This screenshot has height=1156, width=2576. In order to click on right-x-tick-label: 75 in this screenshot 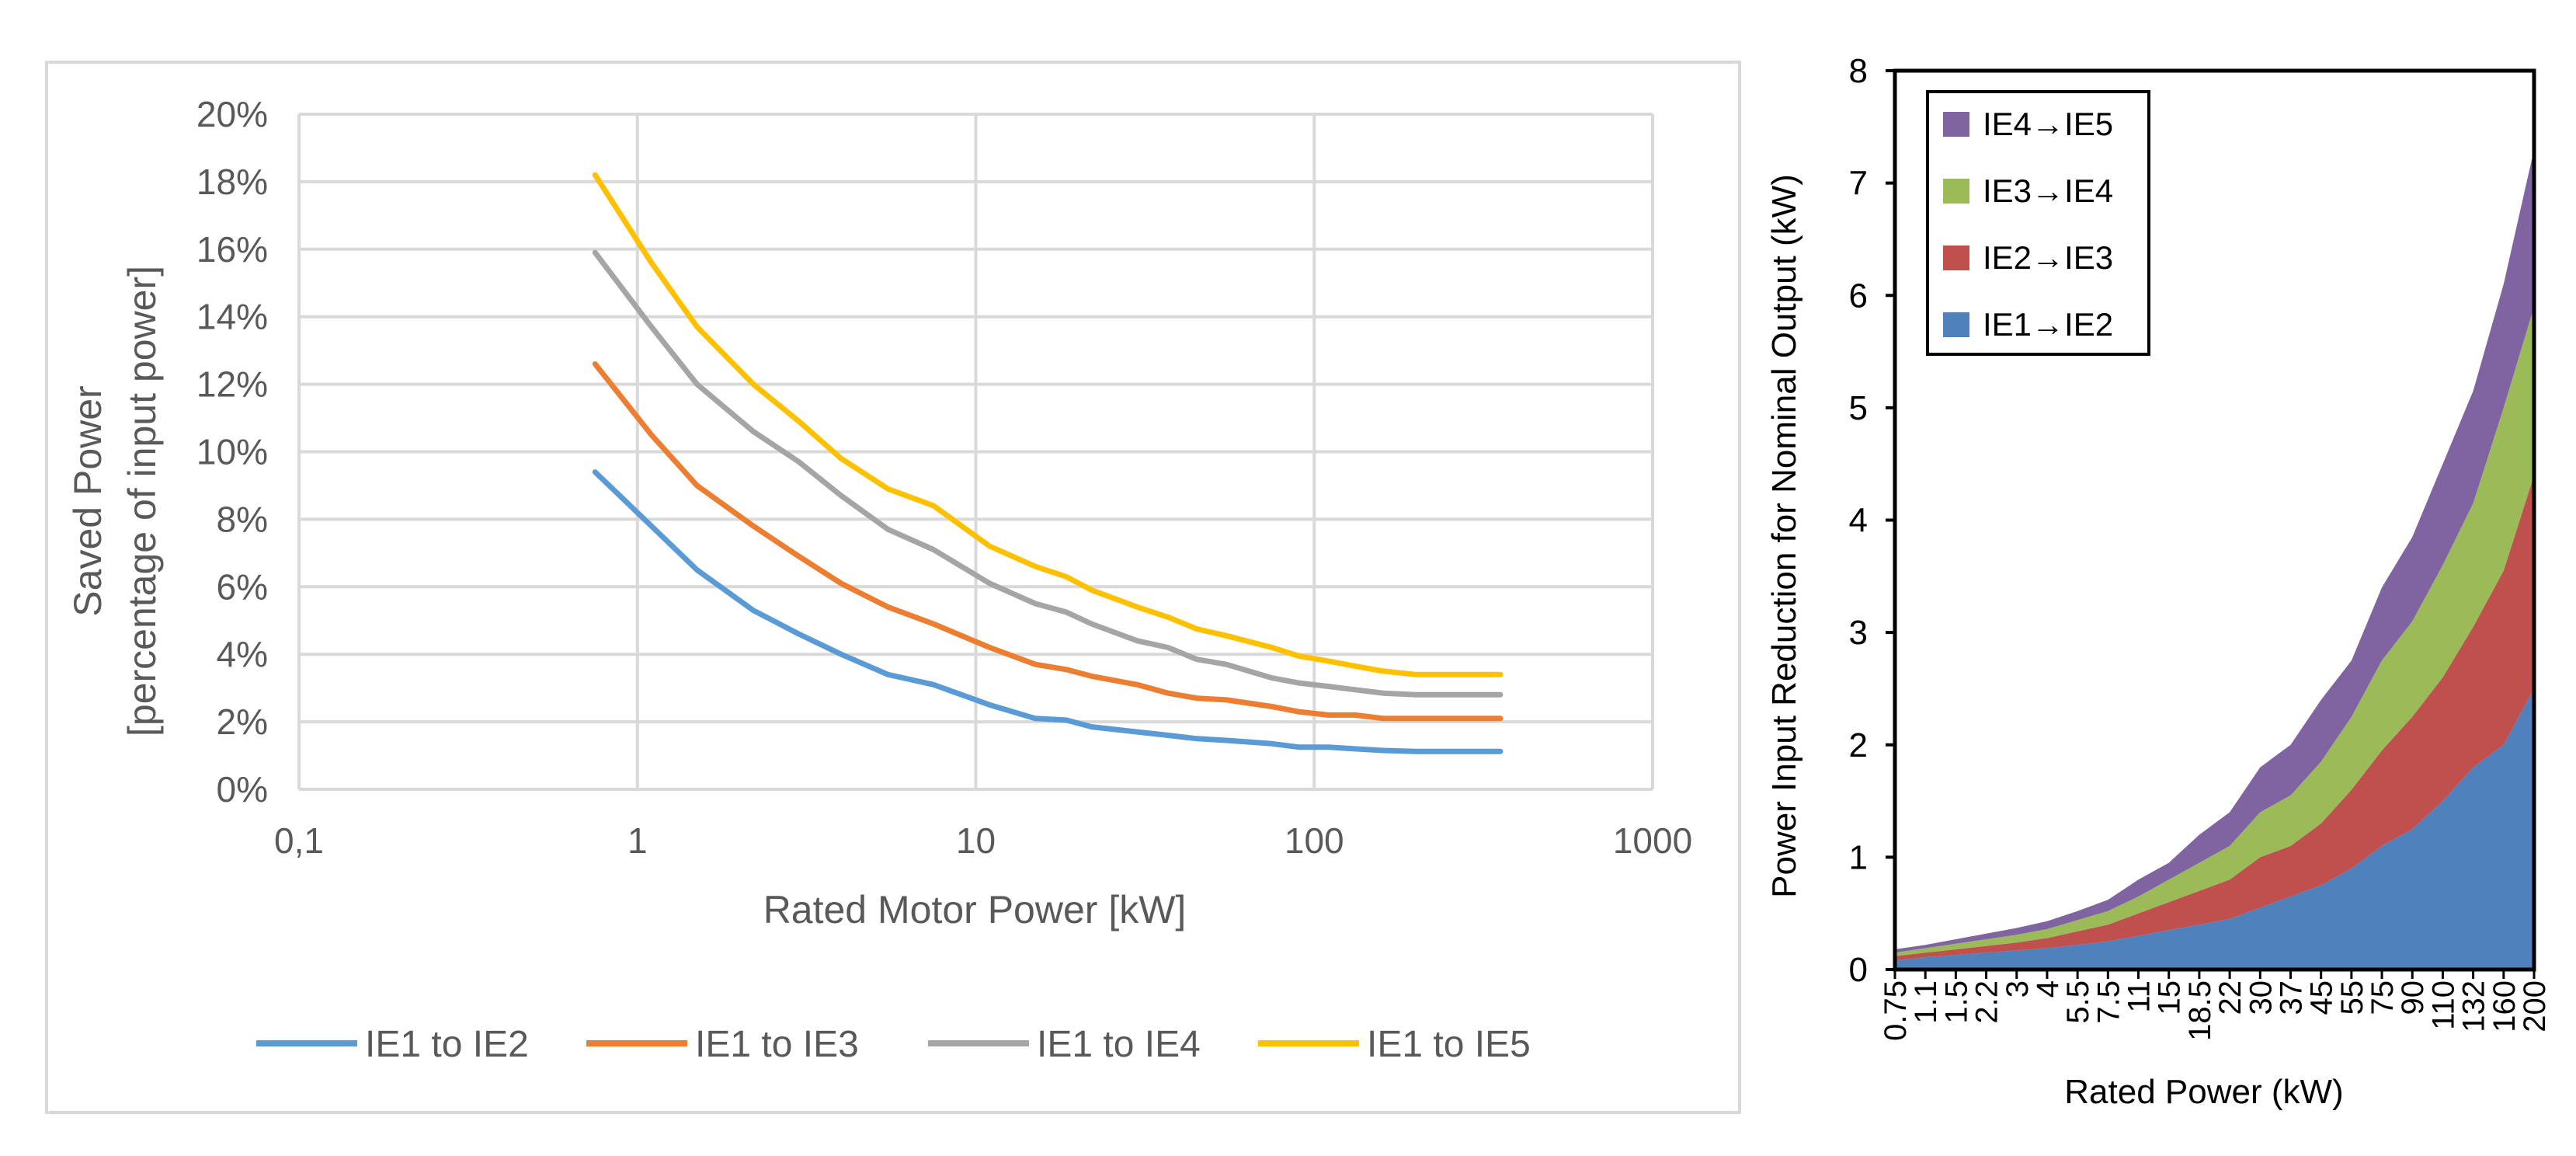, I will do `click(2383, 997)`.